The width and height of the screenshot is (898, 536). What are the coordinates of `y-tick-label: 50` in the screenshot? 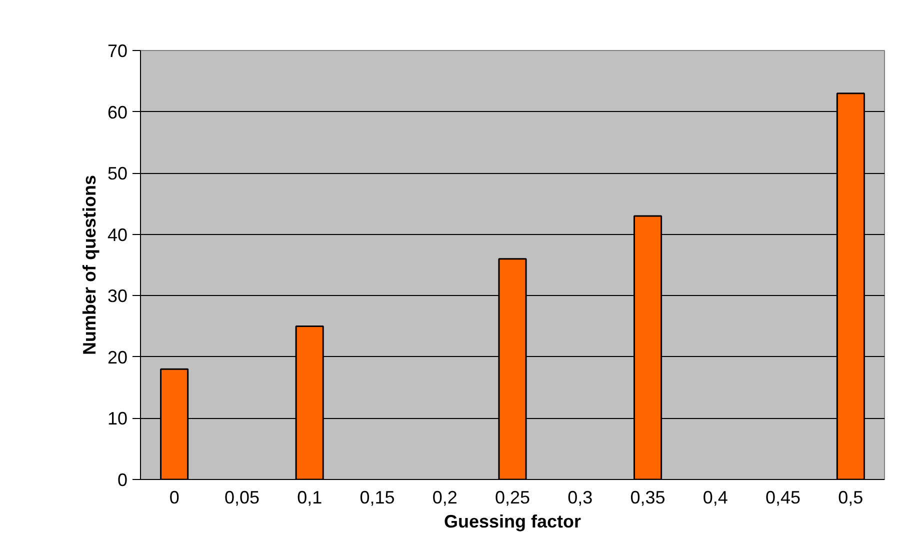 It's located at (117, 174).